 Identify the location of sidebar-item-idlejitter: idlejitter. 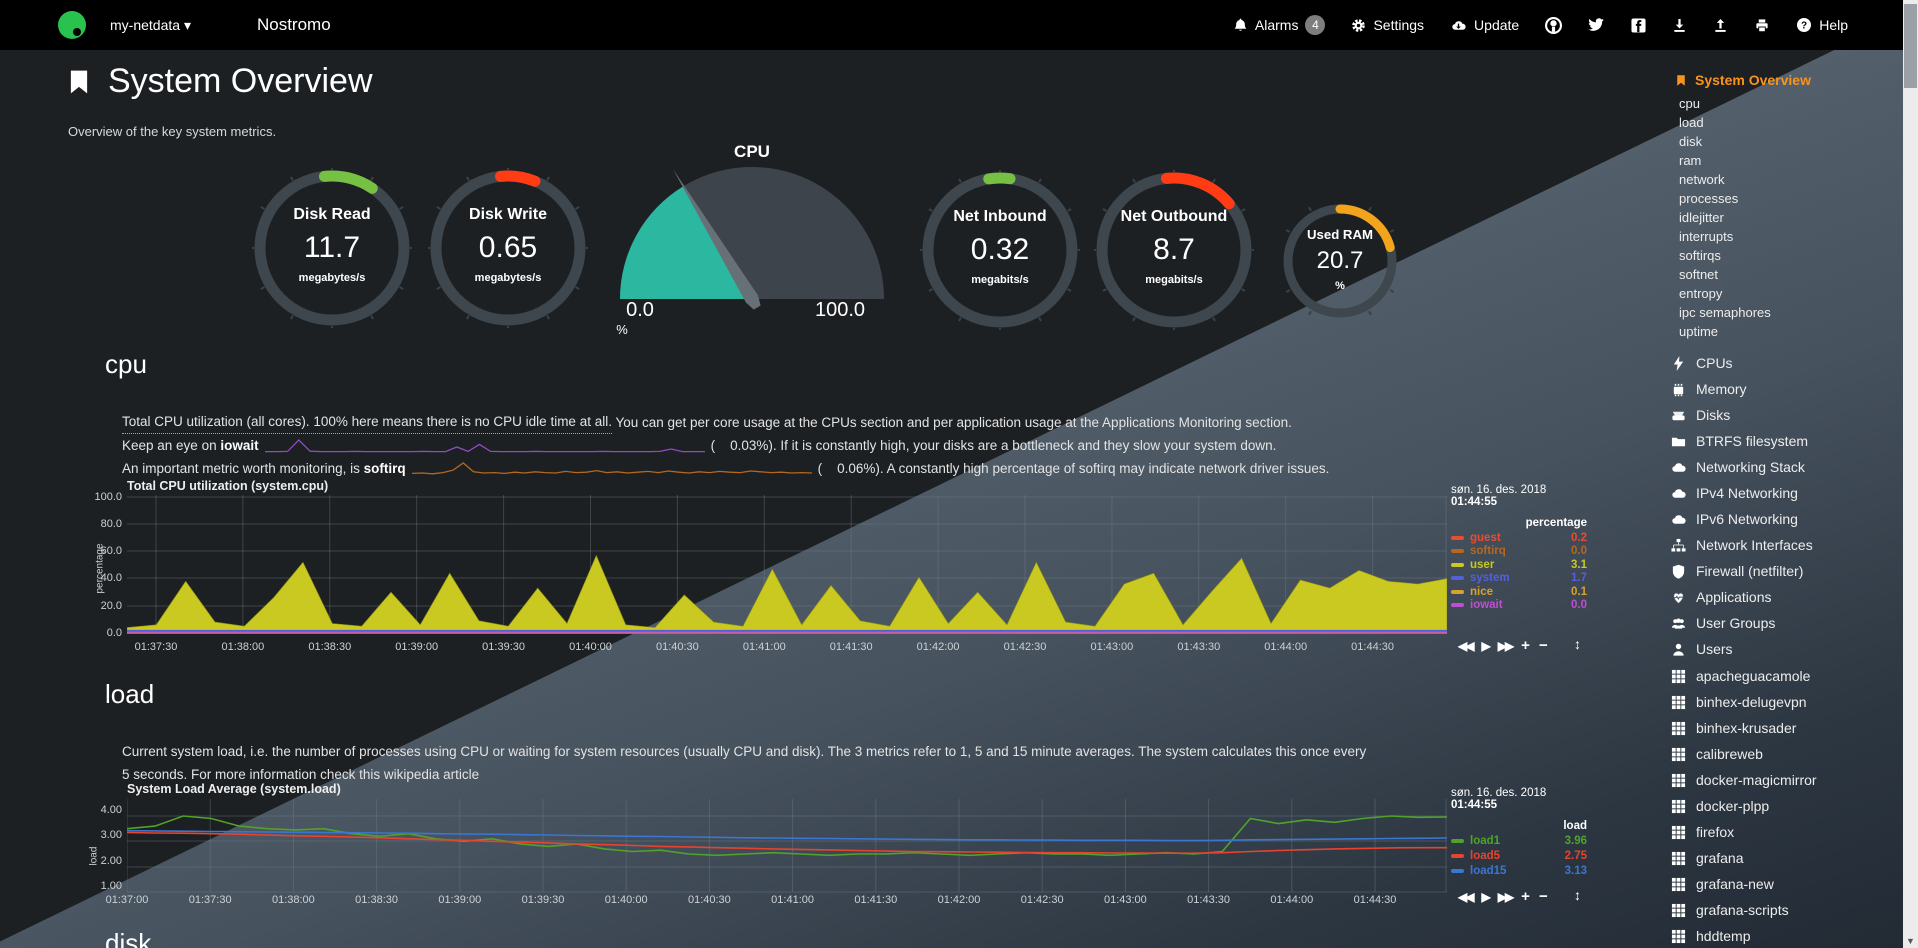
(1725, 217).